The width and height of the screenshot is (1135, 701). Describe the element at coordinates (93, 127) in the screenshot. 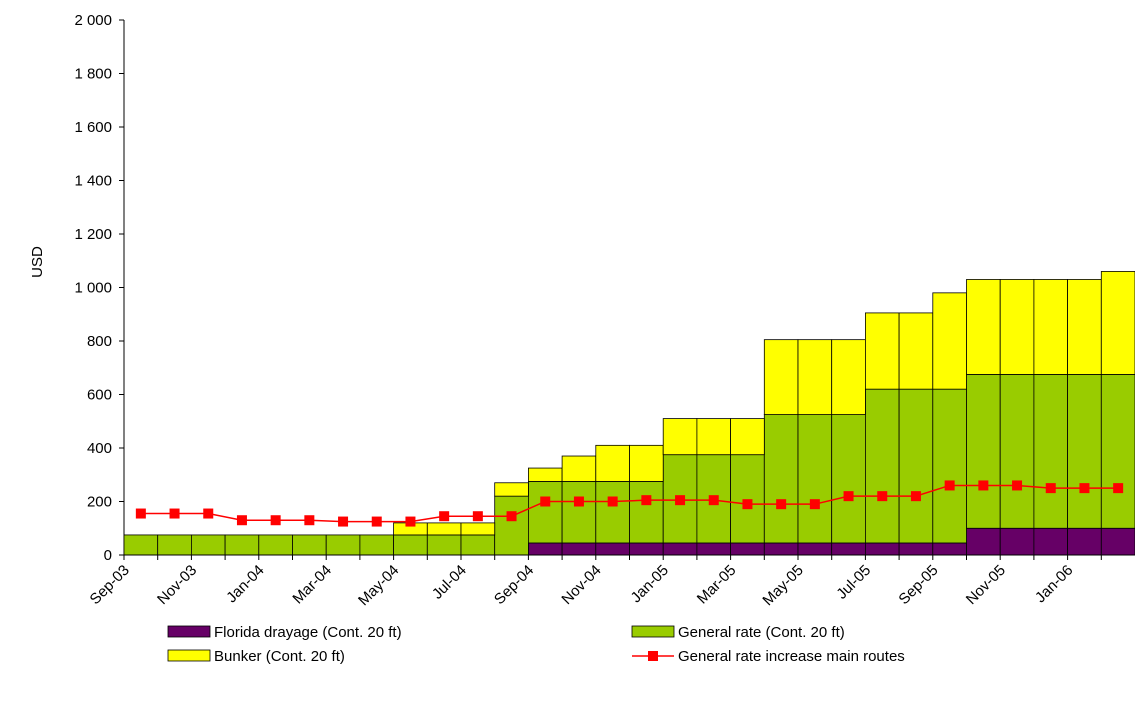

I see `y-tick-label: 1 600` at that location.